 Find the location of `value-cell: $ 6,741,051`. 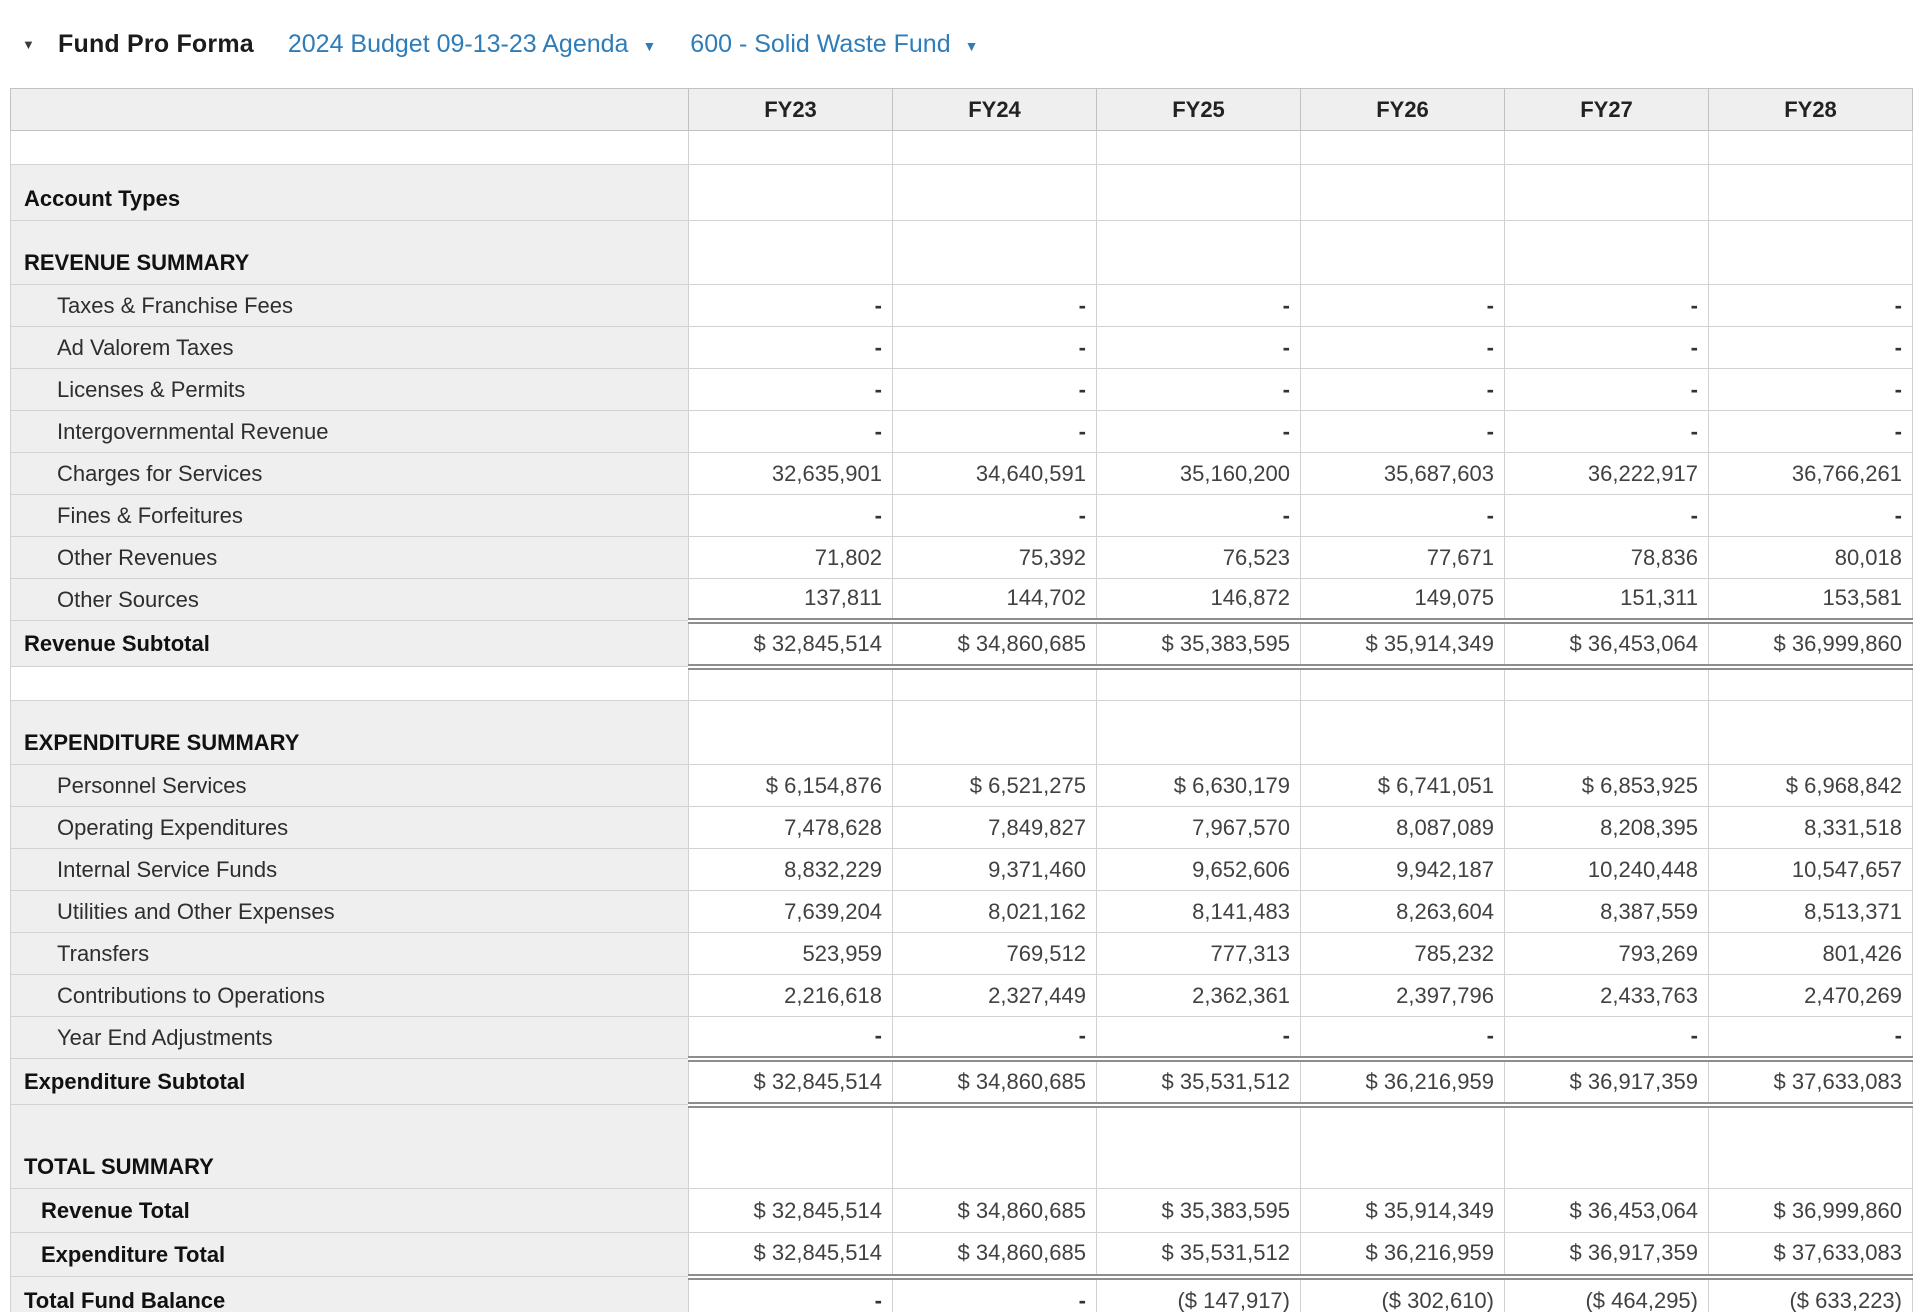

value-cell: $ 6,741,051 is located at coordinates (1402, 785).